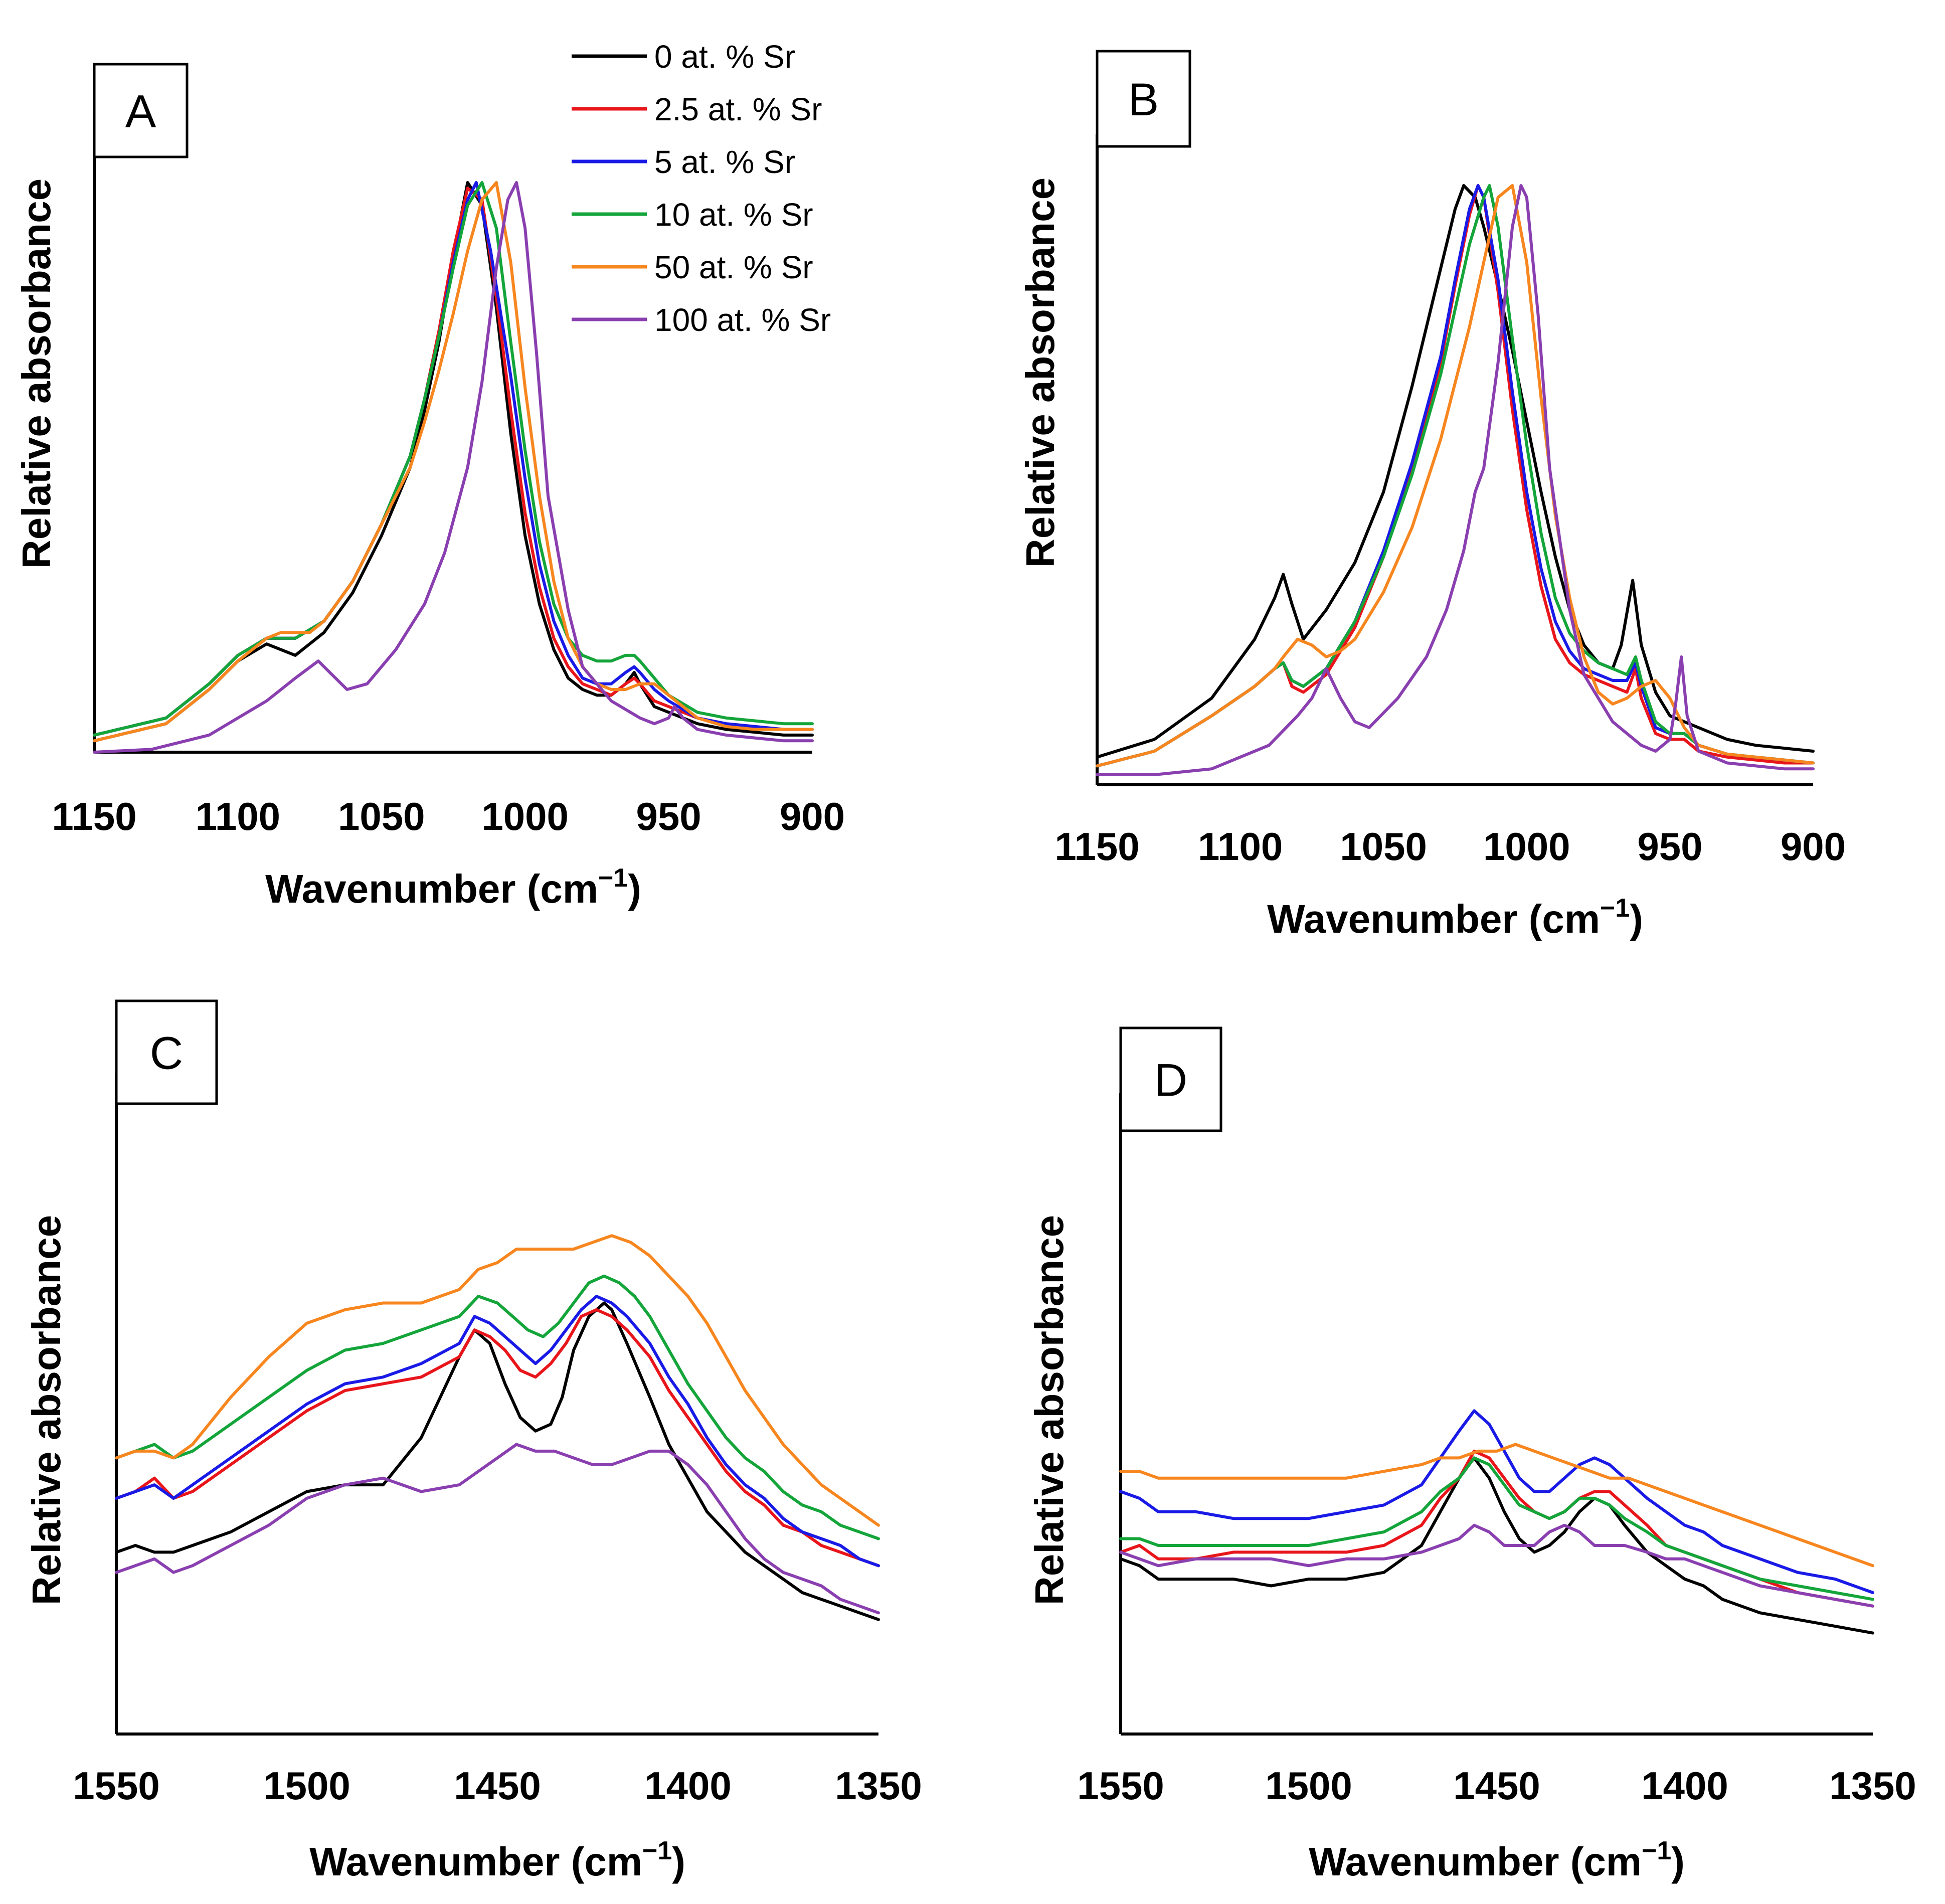  I want to click on panel-label: D, so click(1170, 1080).